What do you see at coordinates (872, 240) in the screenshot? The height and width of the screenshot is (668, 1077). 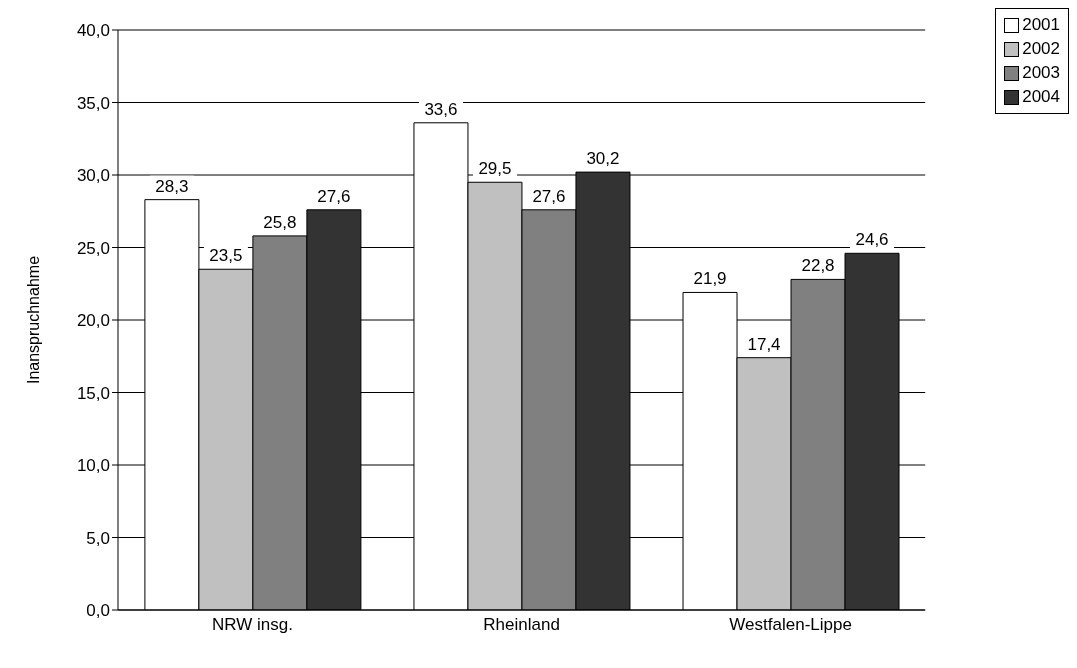 I see `data-label: 24,6` at bounding box center [872, 240].